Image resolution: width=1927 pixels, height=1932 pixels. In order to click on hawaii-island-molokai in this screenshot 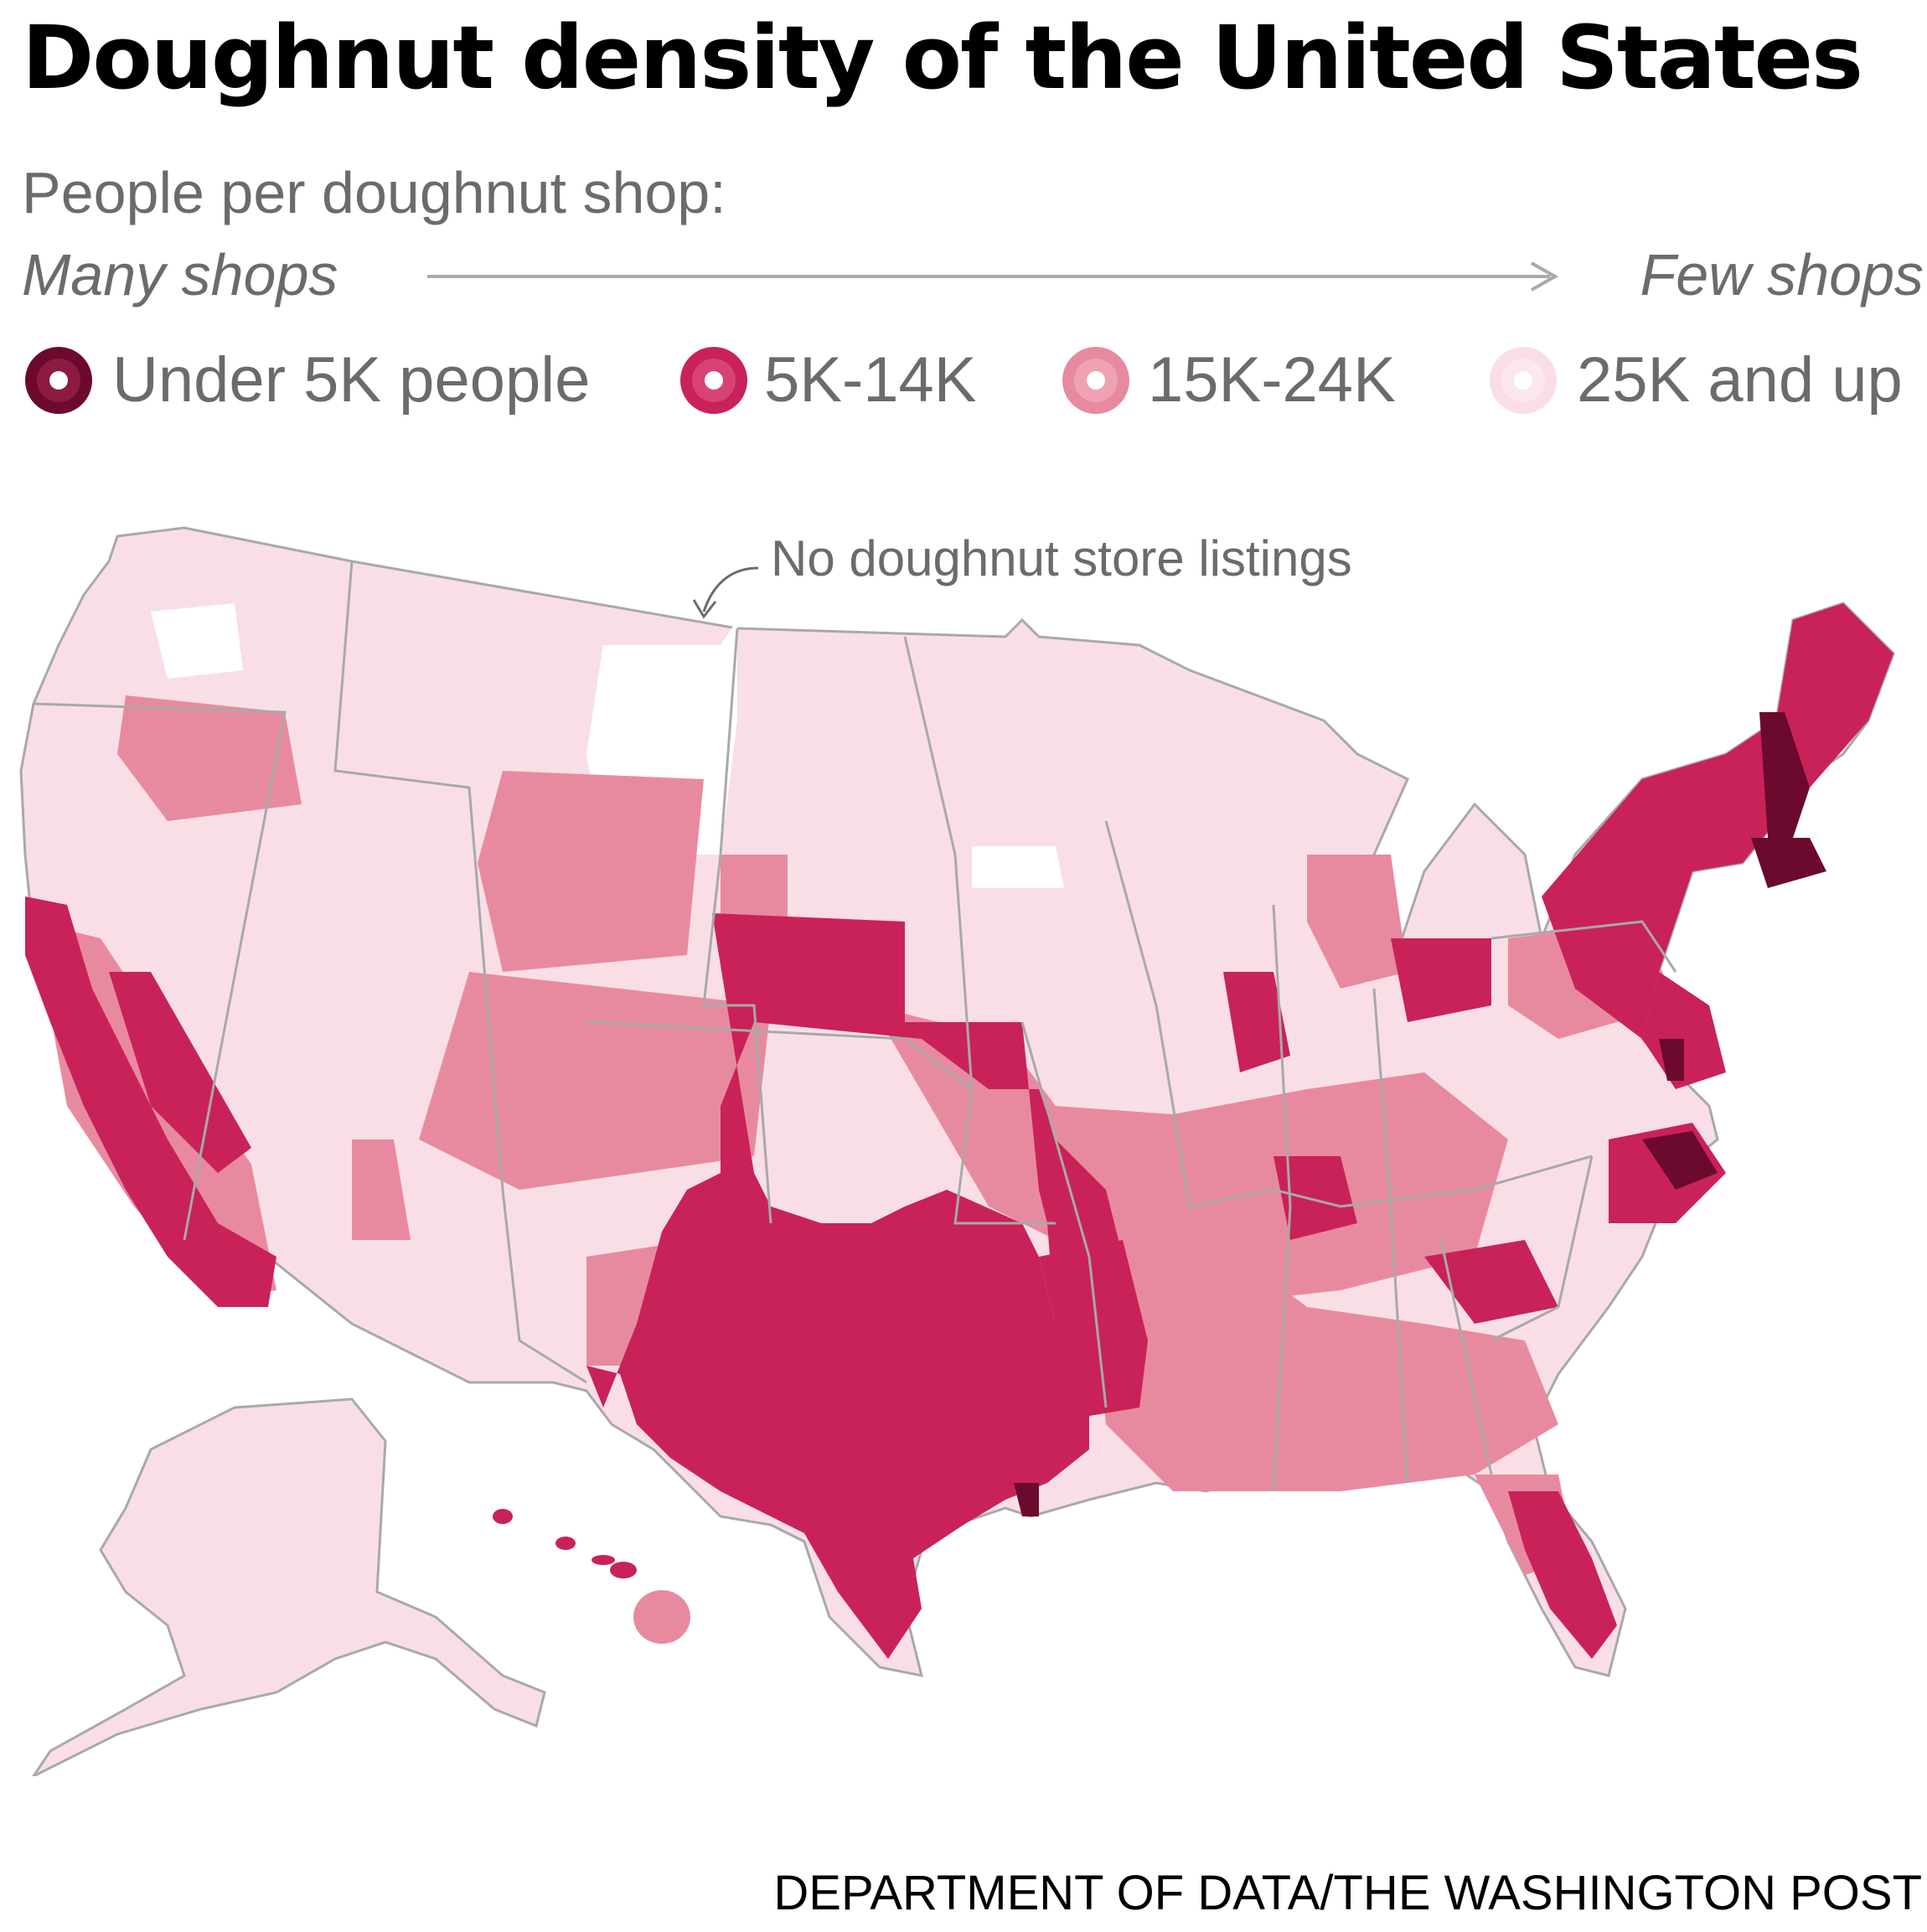, I will do `click(603, 1560)`.